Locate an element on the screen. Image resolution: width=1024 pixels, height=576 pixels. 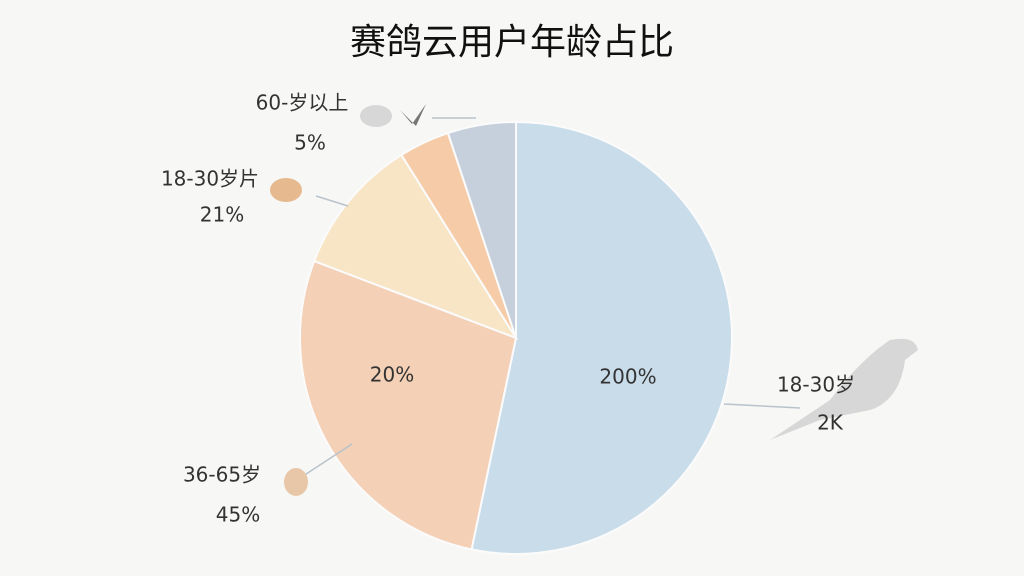
annotation: 2K is located at coordinates (830, 423).